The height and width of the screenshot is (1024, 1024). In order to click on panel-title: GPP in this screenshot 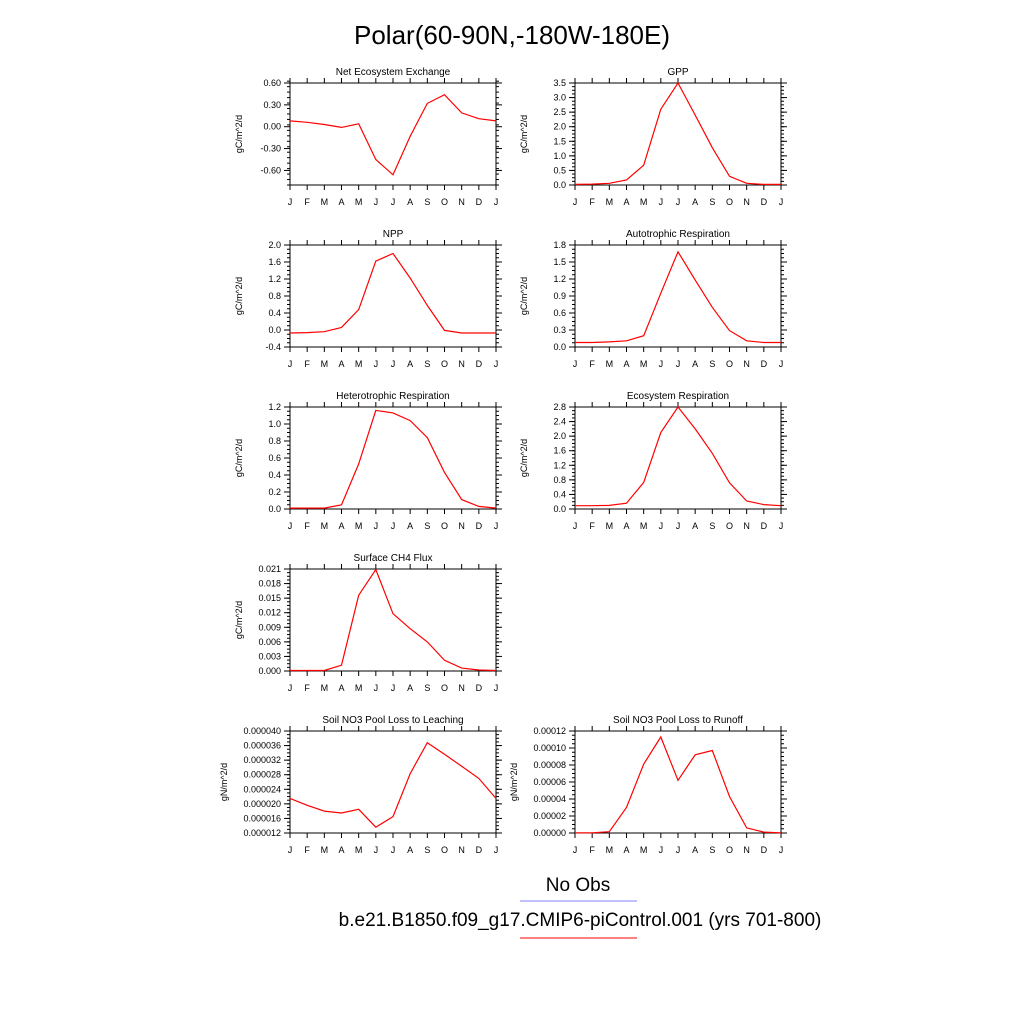, I will do `click(677, 72)`.